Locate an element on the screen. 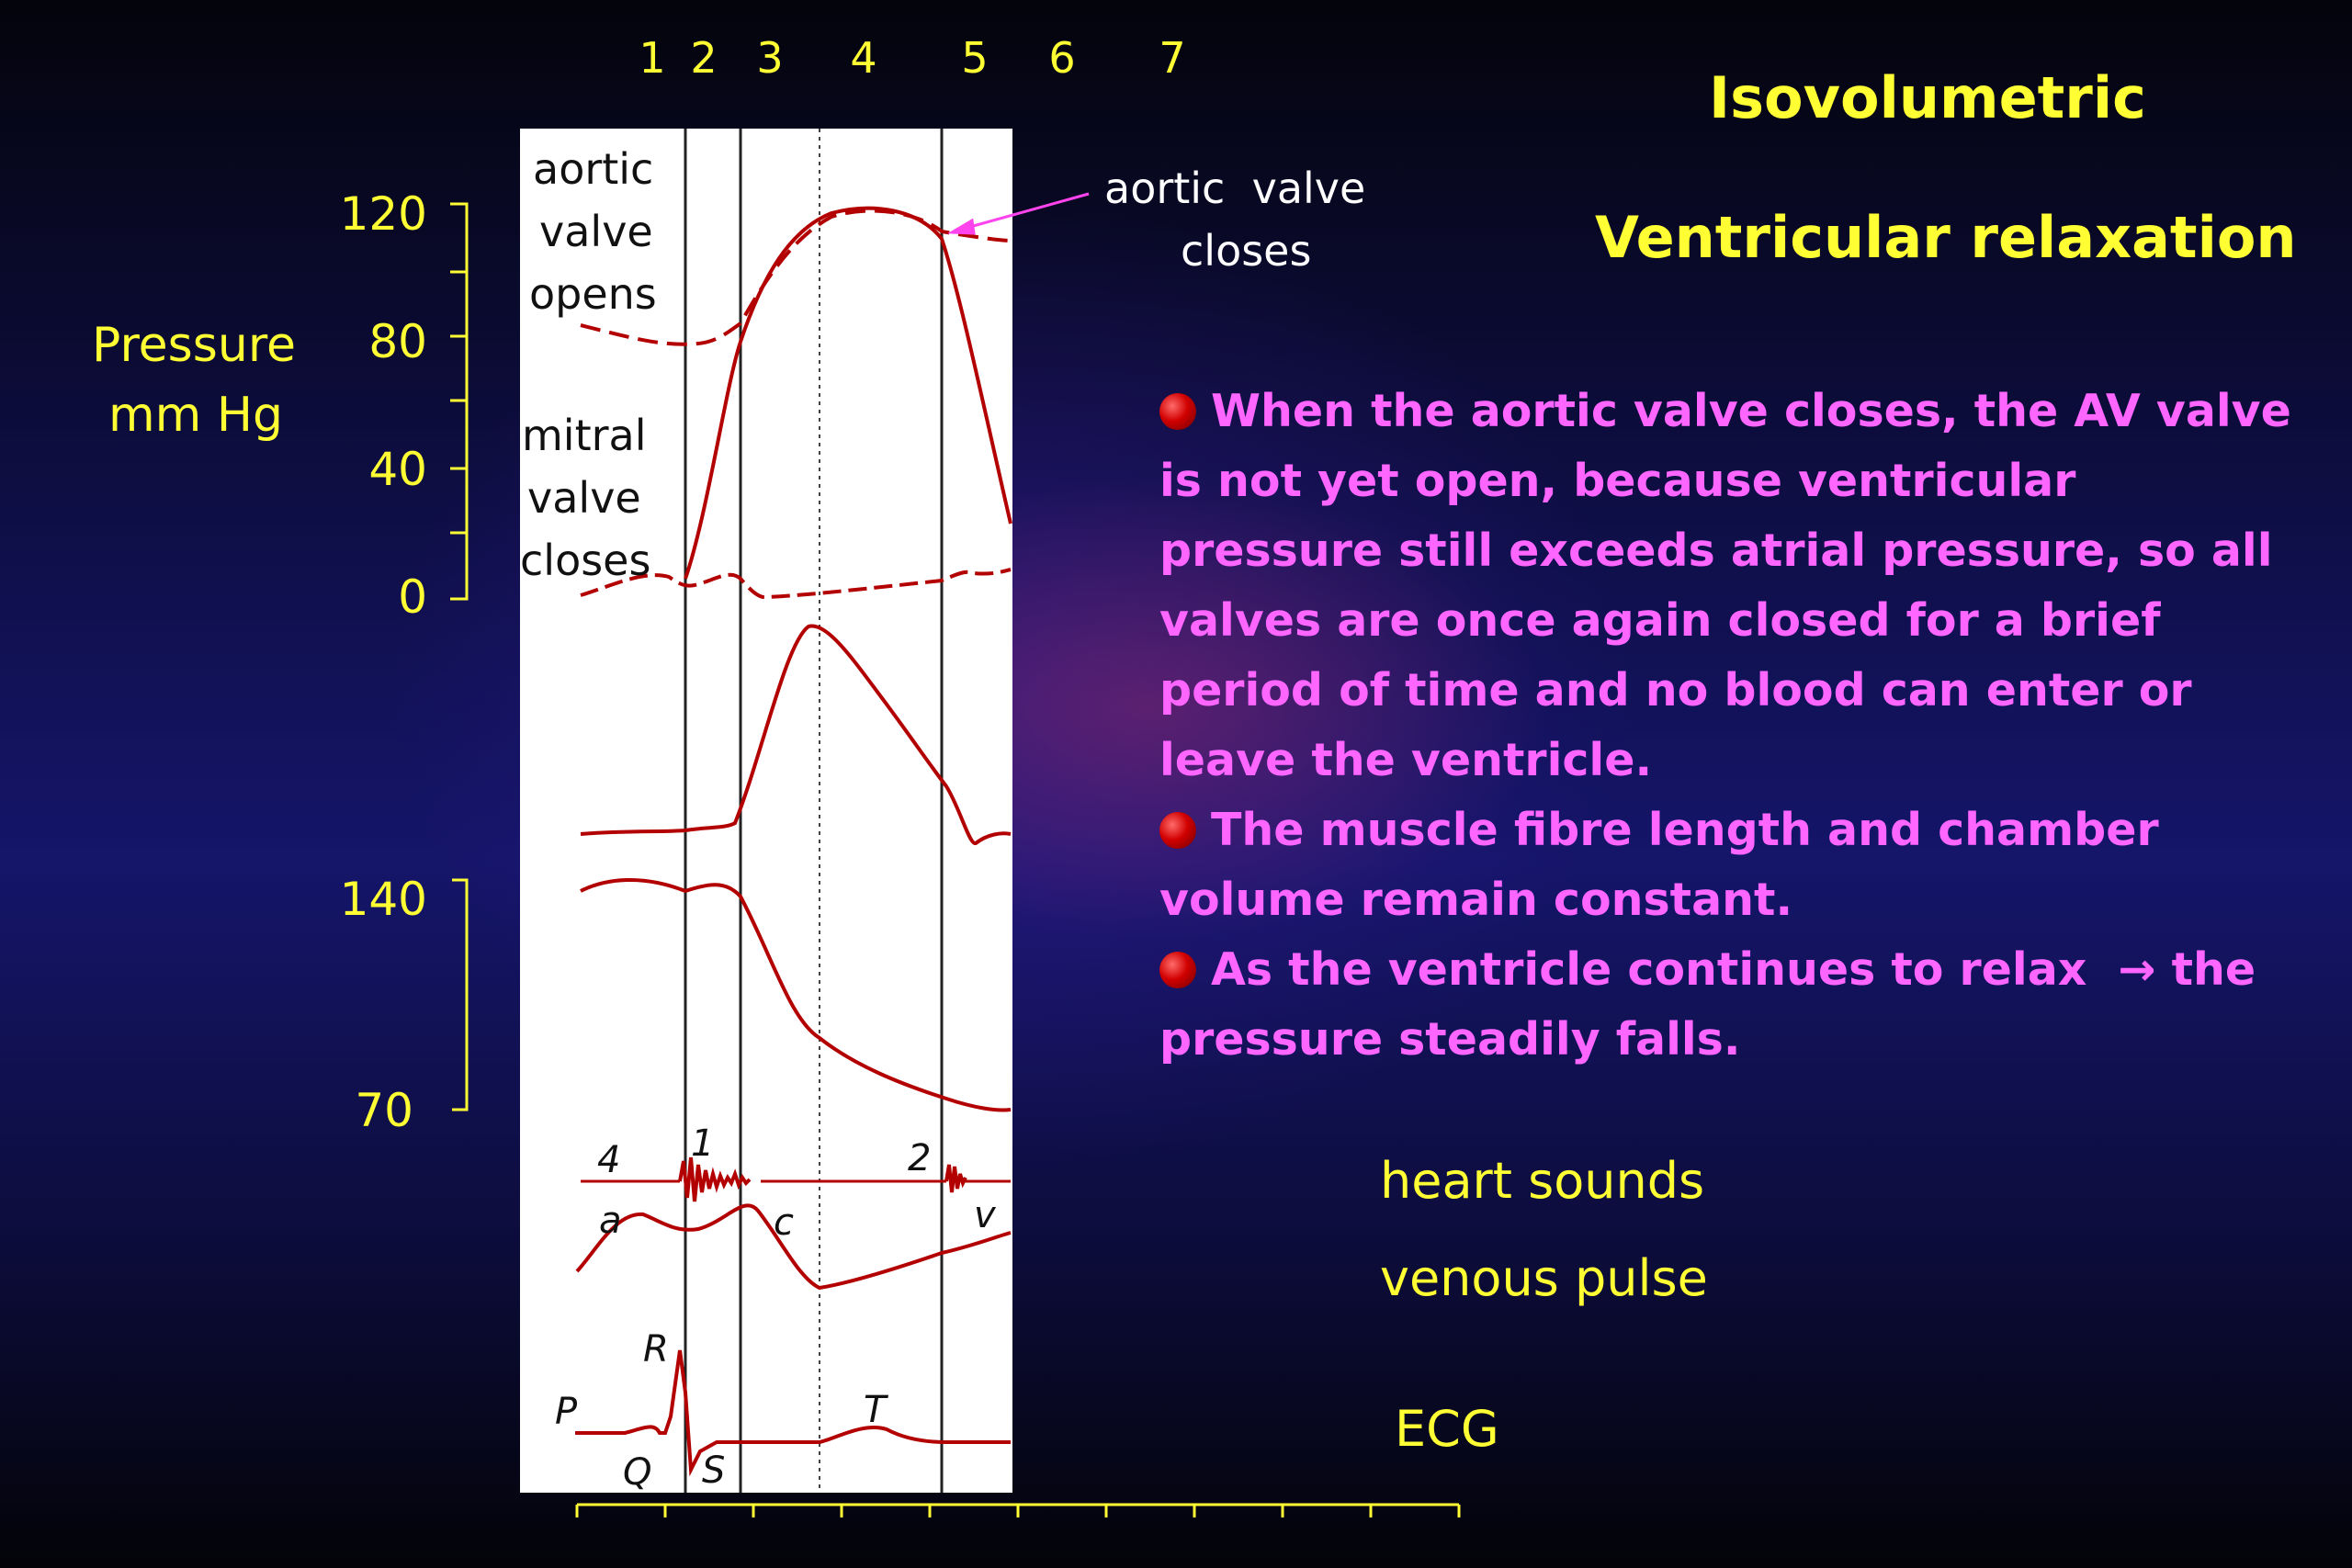 The width and height of the screenshot is (2352, 1568). mitral-closes-line3: closes is located at coordinates (585, 561).